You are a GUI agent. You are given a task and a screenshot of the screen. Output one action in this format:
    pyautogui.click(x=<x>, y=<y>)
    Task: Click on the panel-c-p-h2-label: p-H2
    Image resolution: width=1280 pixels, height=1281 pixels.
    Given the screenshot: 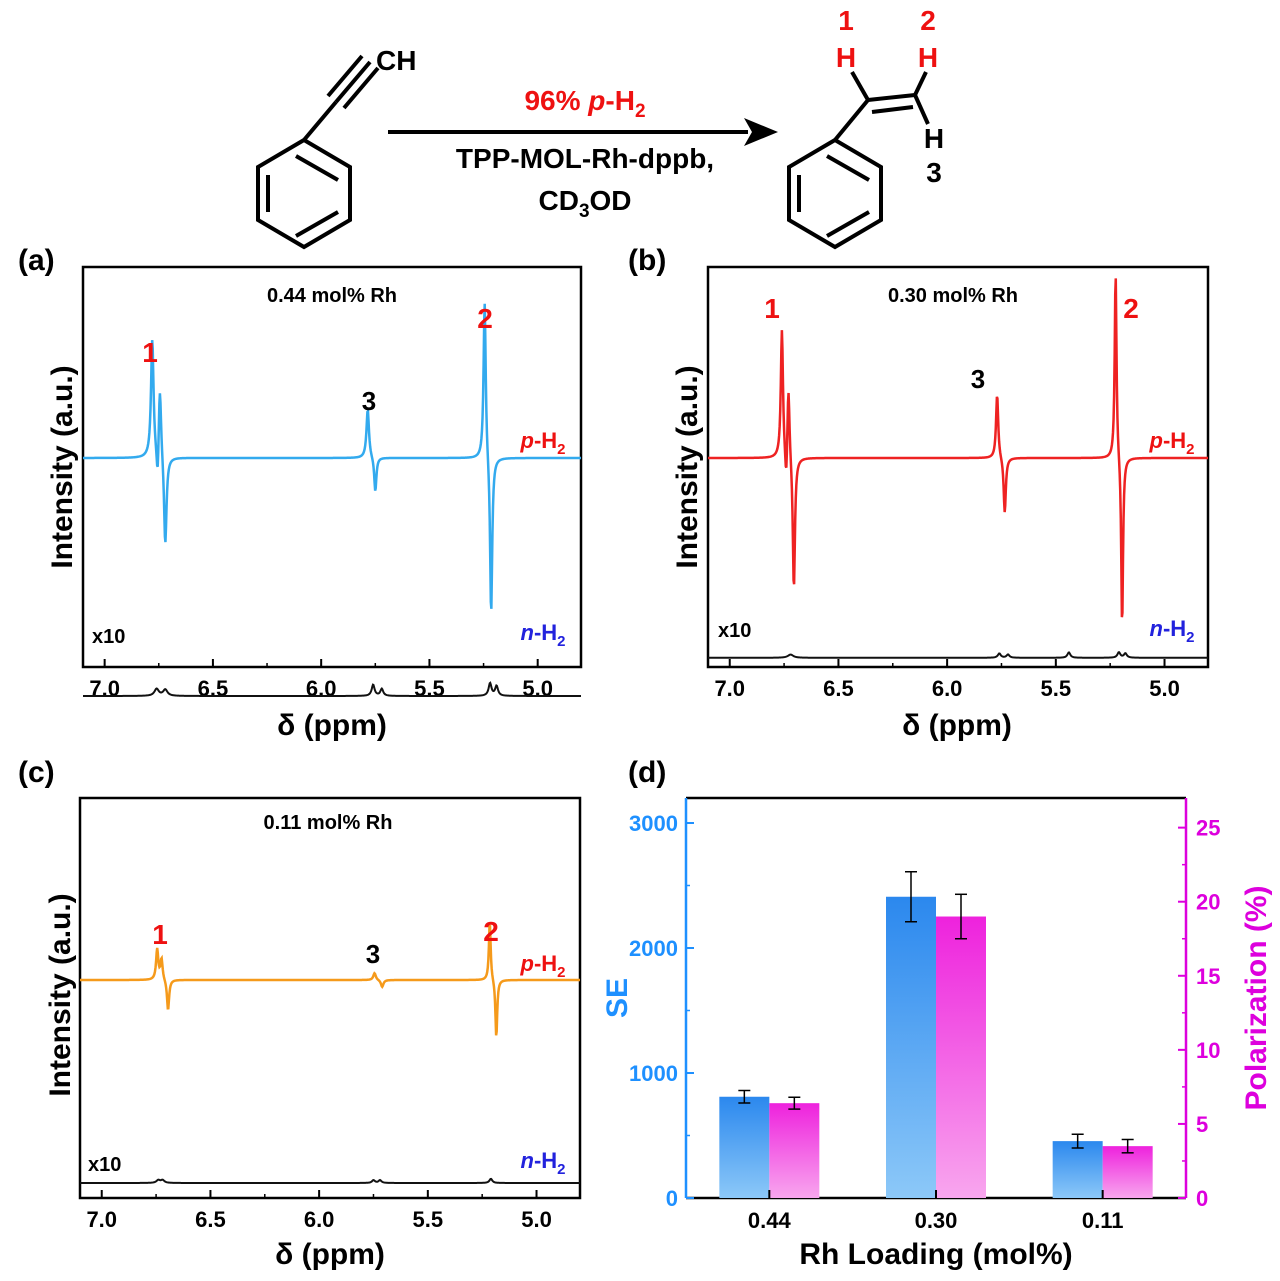 What is the action you would take?
    pyautogui.click(x=542, y=966)
    